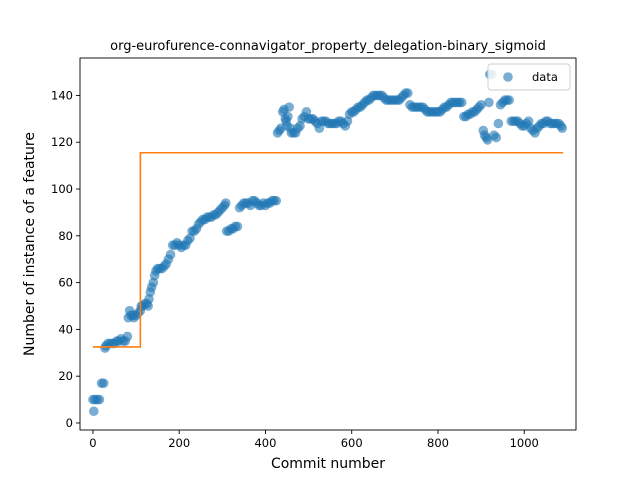  I want to click on x-tick-label: 200, so click(179, 443).